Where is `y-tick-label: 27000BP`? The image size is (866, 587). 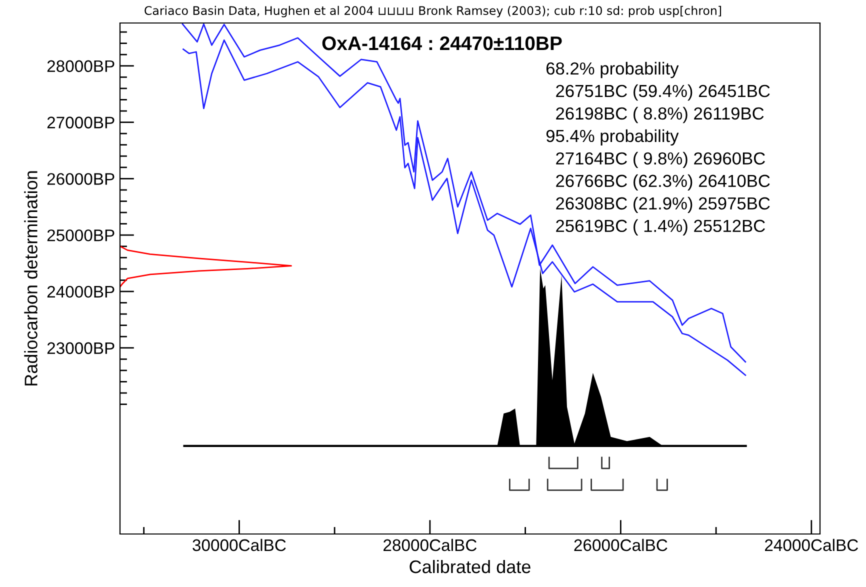 y-tick-label: 27000BP is located at coordinates (80, 122).